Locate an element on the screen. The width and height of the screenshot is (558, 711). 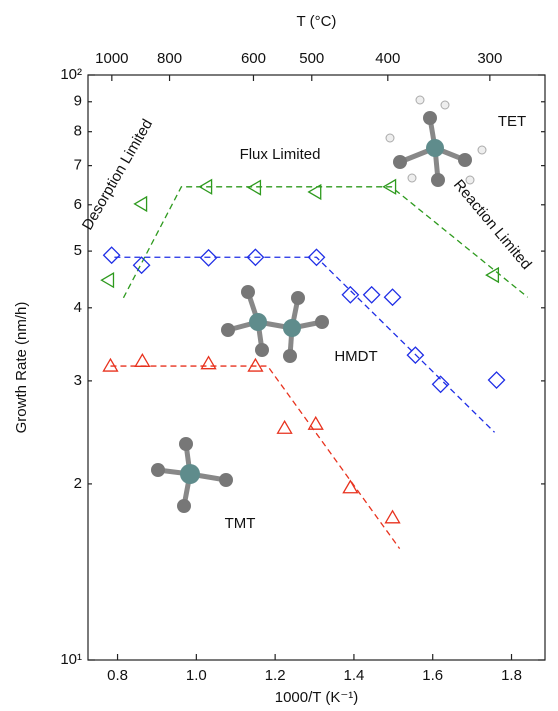
y-tick-label: 4 is located at coordinates (78, 307).